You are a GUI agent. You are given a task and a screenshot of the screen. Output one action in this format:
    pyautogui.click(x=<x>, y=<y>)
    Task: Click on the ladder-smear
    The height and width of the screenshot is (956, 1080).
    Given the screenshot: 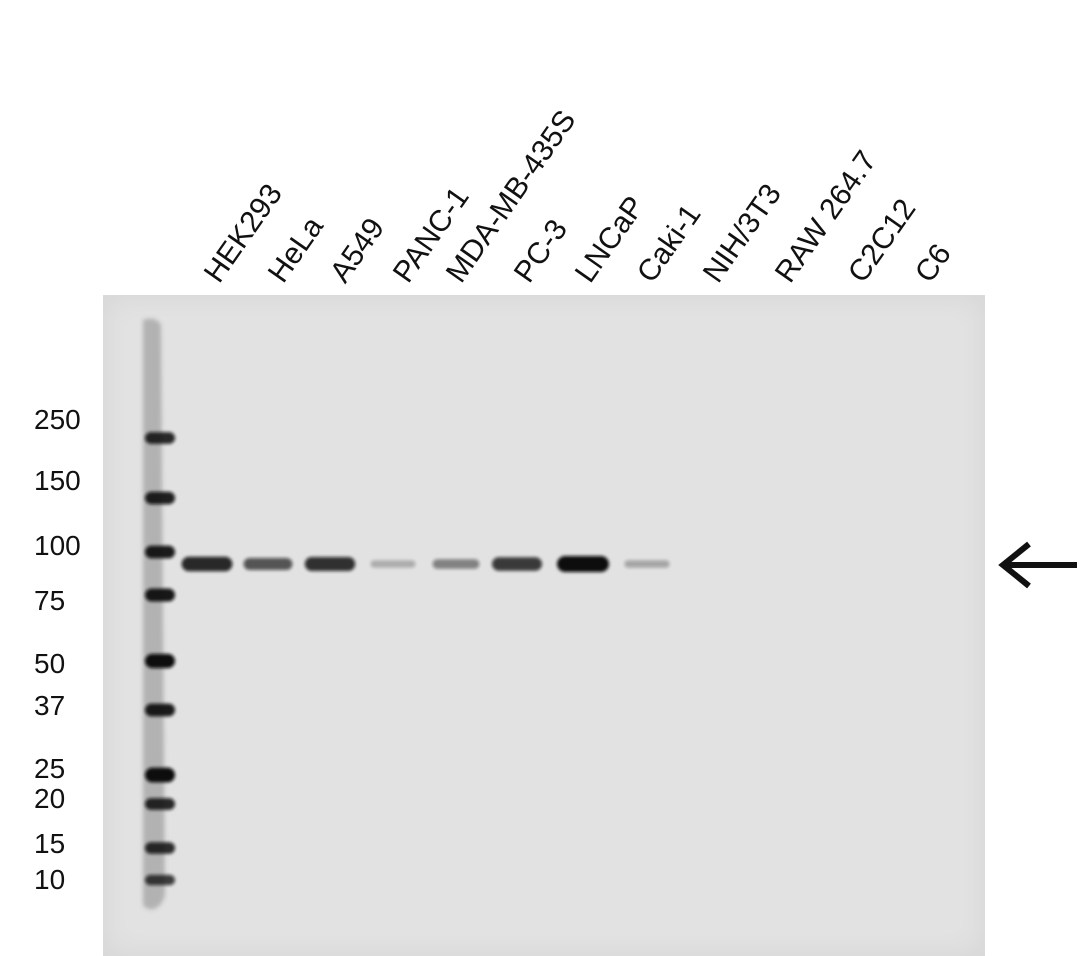 What is the action you would take?
    pyautogui.click(x=154, y=614)
    